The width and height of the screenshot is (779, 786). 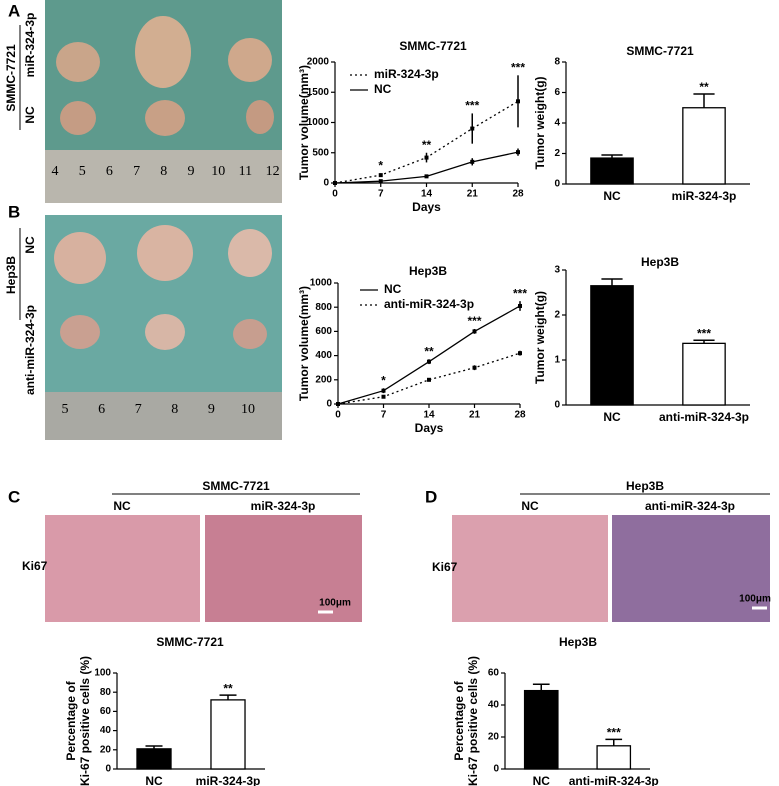 I want to click on y-tick-label: 2, so click(x=557, y=153).